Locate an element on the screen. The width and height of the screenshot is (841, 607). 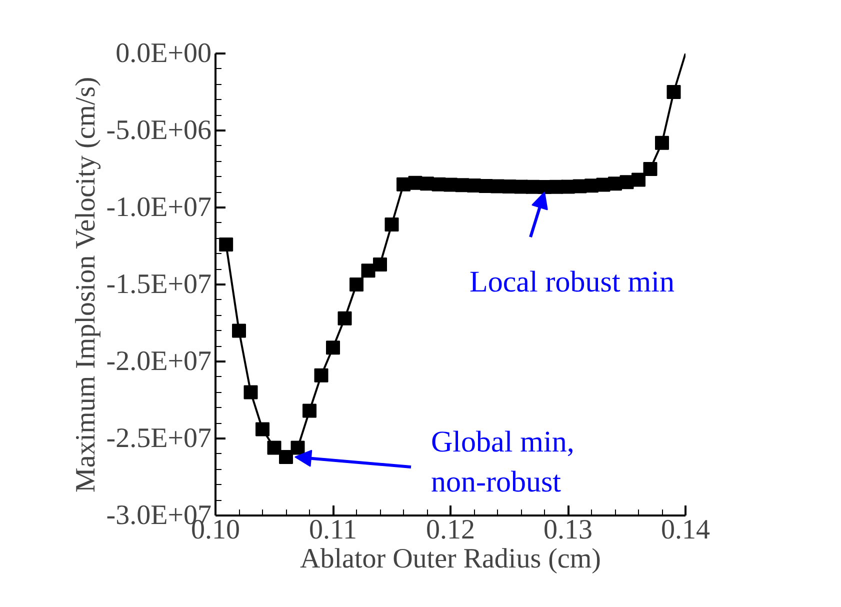
x-tick-label: 0.13 is located at coordinates (568, 530).